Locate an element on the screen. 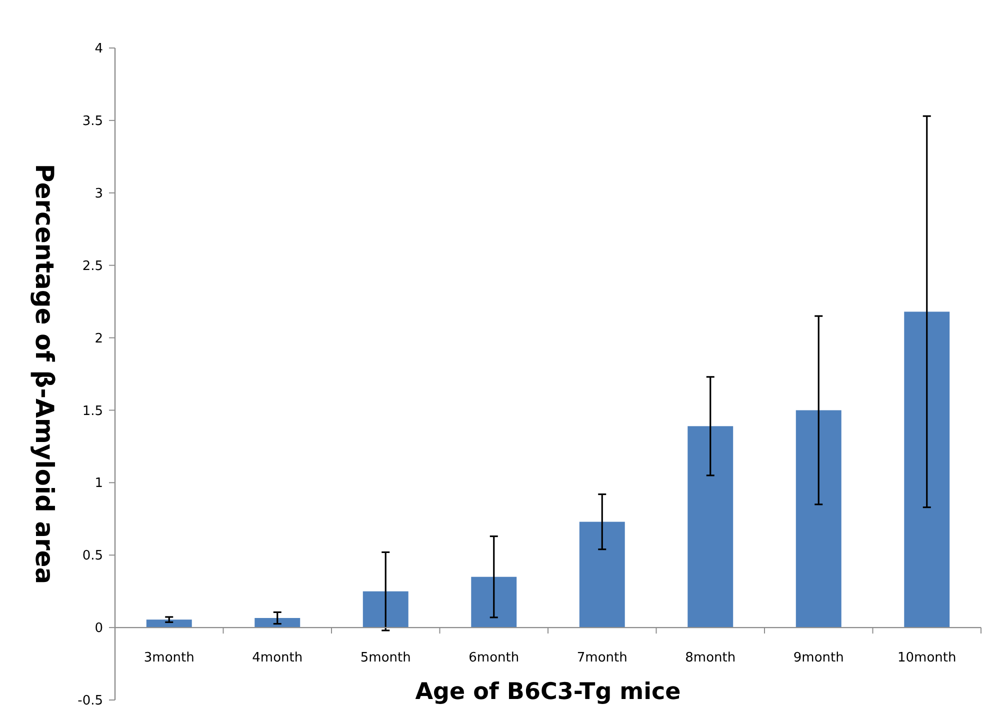 This screenshot has width=993, height=710. y-tick-label: 3 is located at coordinates (98, 194).